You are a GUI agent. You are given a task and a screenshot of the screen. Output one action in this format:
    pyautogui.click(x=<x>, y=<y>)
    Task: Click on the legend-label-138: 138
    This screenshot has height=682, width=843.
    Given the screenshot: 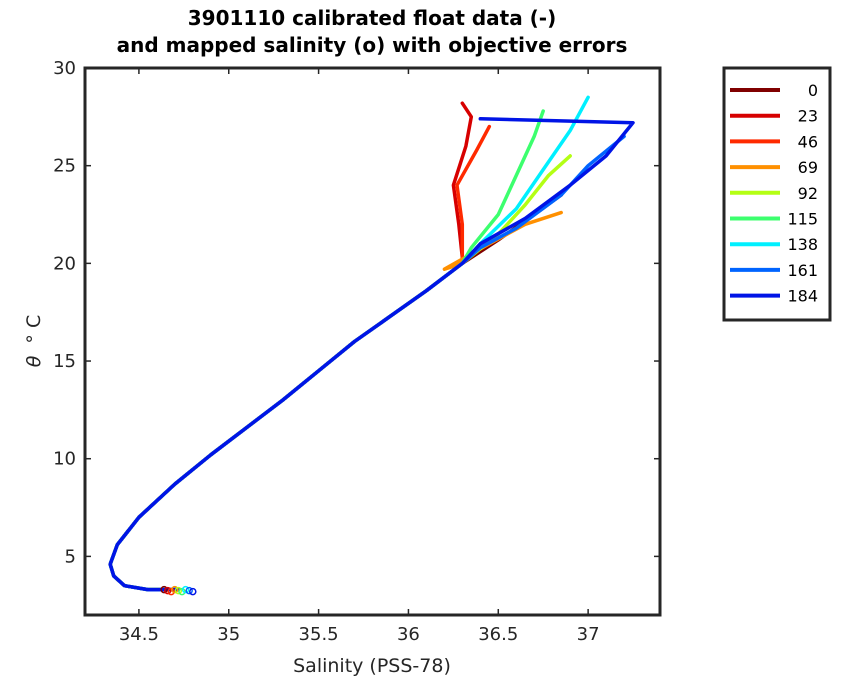 What is the action you would take?
    pyautogui.click(x=802, y=244)
    